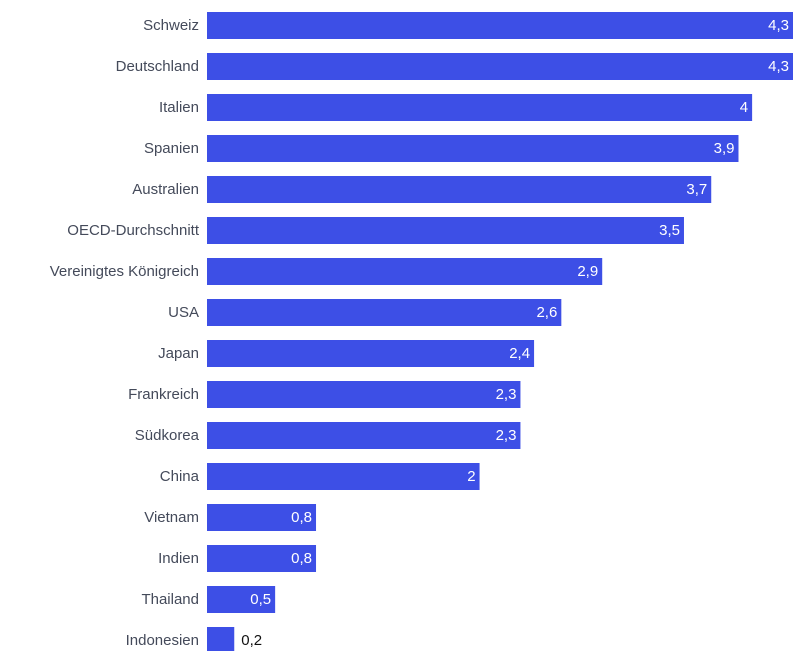 This screenshot has width=796, height=651. I want to click on category-label: Südkorea, so click(167, 435).